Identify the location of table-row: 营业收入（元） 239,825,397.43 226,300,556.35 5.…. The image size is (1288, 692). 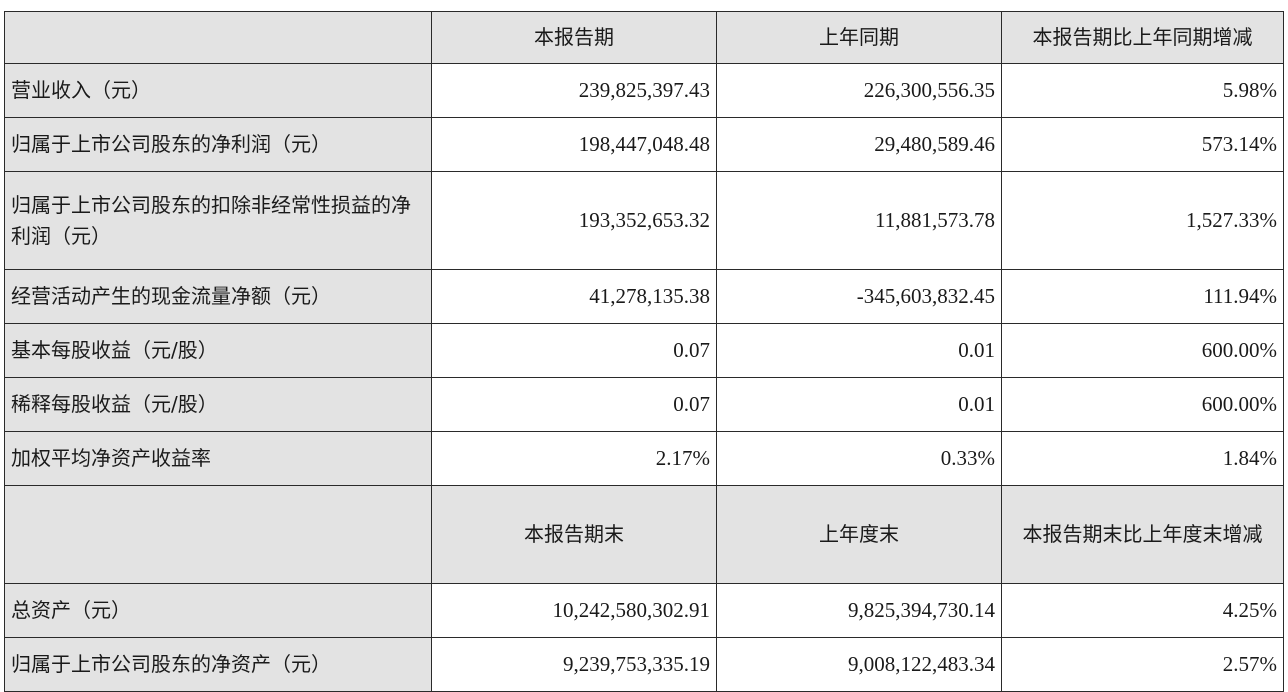
(644, 90).